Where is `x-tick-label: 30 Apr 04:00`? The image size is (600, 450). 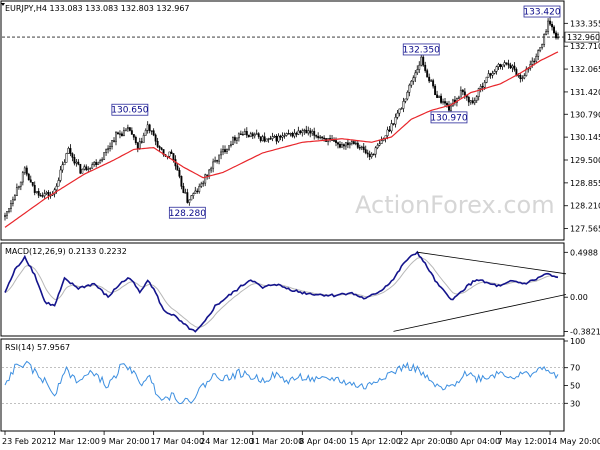 x-tick-label: 30 Apr 04:00 is located at coordinates (474, 441).